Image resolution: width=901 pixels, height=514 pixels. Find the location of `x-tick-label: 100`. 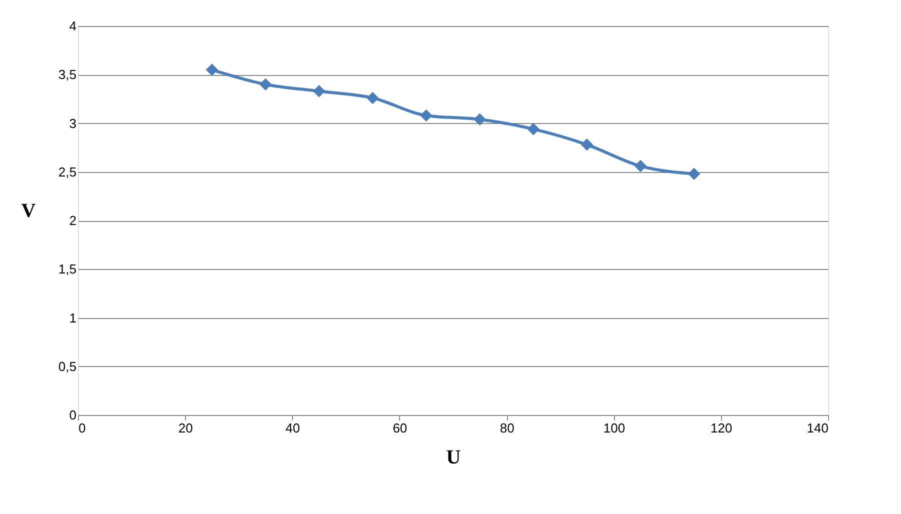

x-tick-label: 100 is located at coordinates (614, 428).